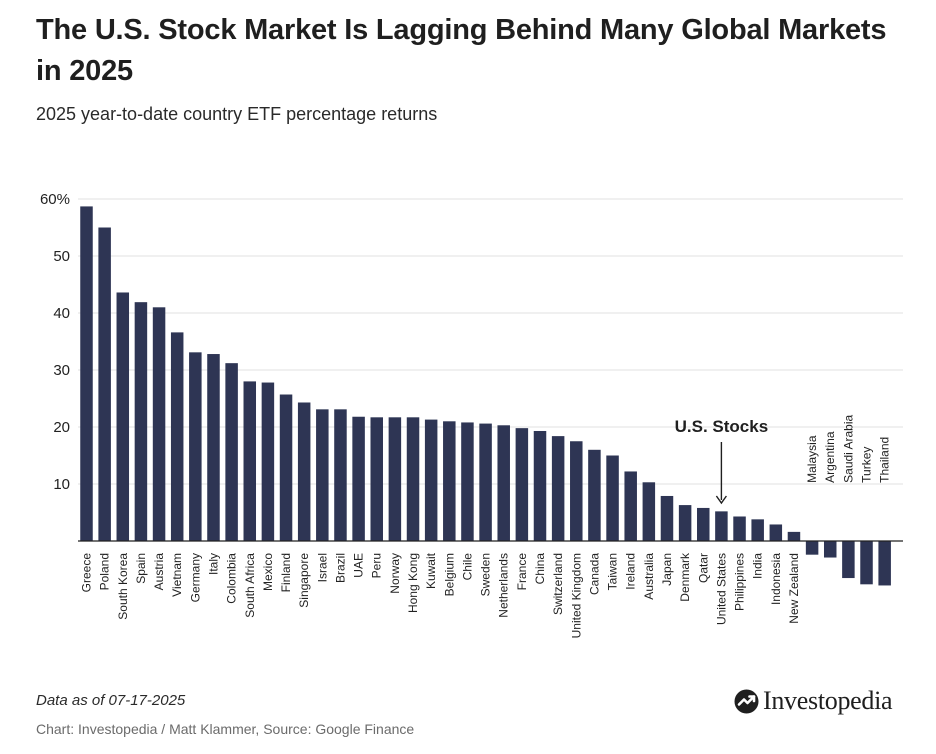  What do you see at coordinates (504, 585) in the screenshot?
I see `x-tick-label: Netherlands` at bounding box center [504, 585].